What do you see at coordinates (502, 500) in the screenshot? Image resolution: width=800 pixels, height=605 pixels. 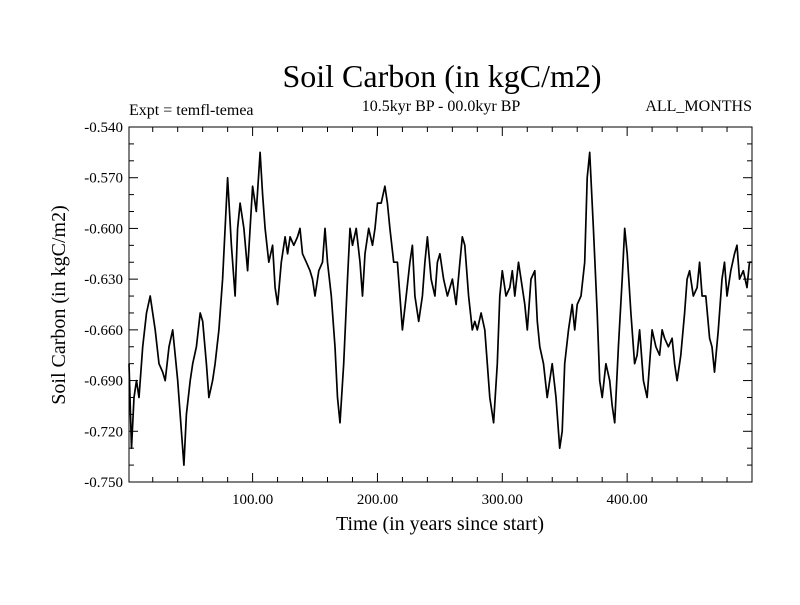 I see `x-tick-label: 300.00` at bounding box center [502, 500].